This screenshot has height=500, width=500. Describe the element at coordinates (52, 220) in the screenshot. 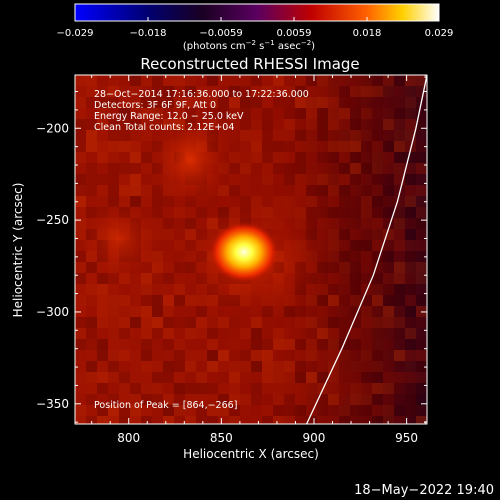

I see `y-tick-label: −250` at that location.